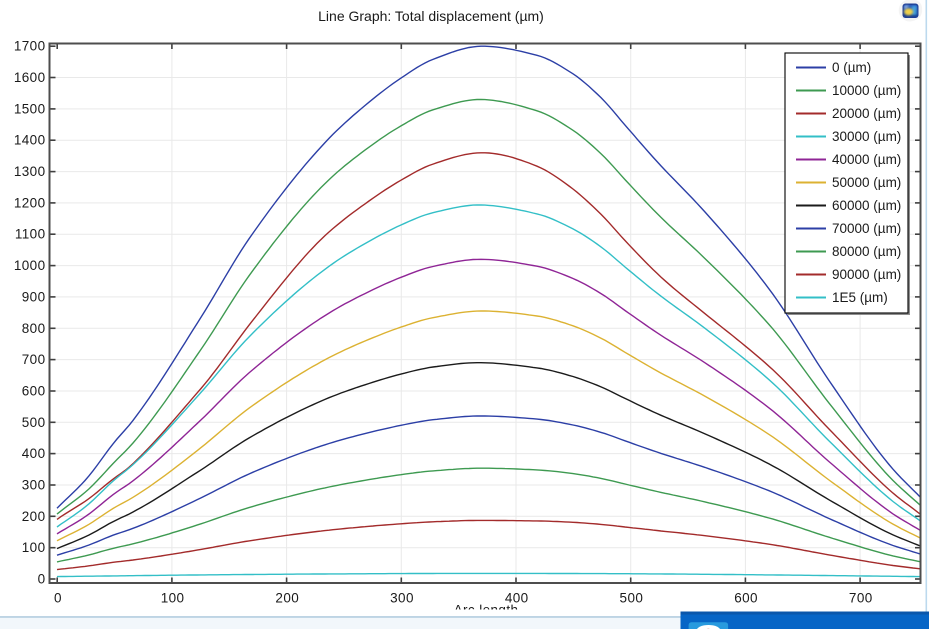 This screenshot has height=629, width=929. Describe the element at coordinates (866, 159) in the screenshot. I see `svg-text: 40000 (µm)` at that location.